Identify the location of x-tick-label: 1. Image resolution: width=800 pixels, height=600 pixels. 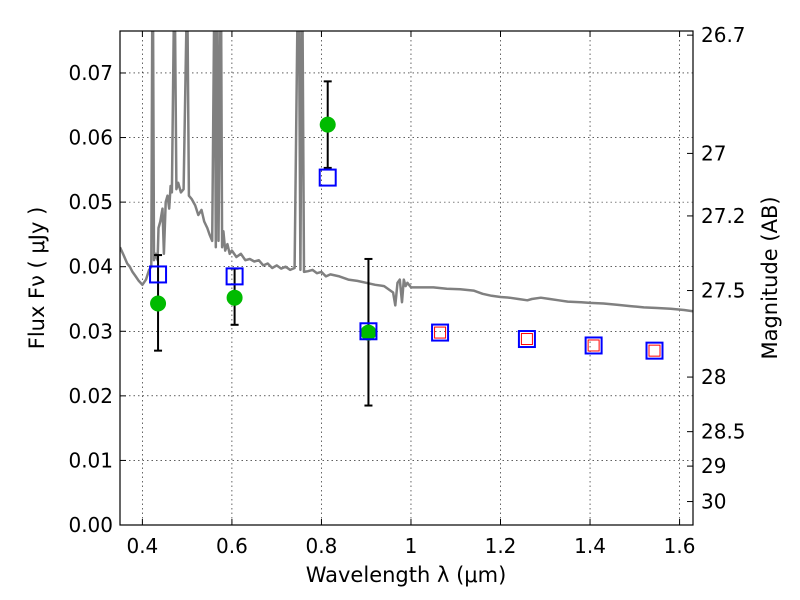
(411, 546).